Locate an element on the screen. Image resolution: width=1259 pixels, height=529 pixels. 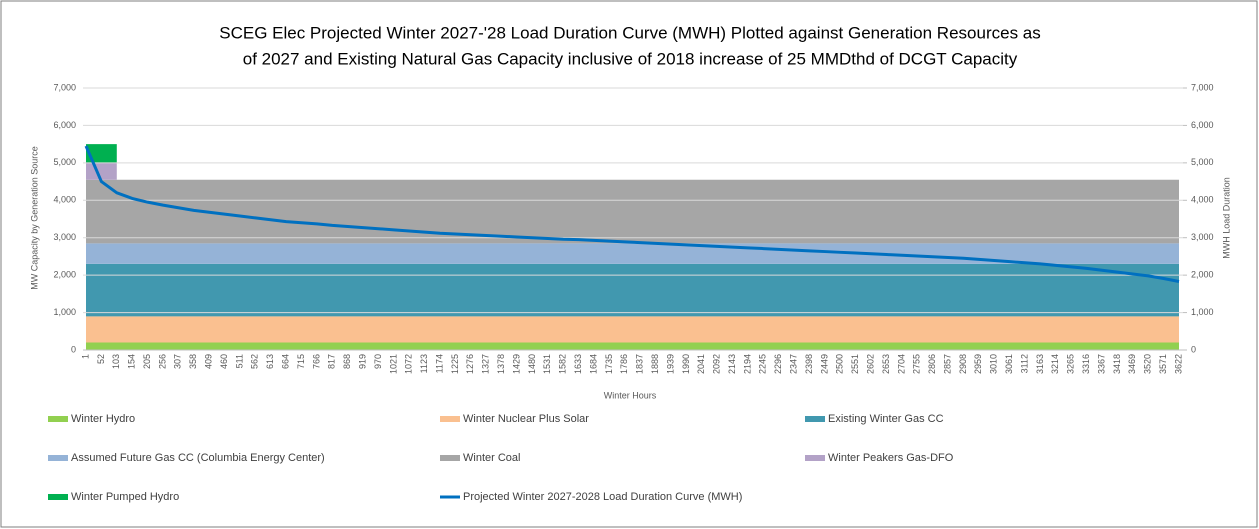
legend-label: Winter Nuclear Plus Solar is located at coordinates (526, 419).